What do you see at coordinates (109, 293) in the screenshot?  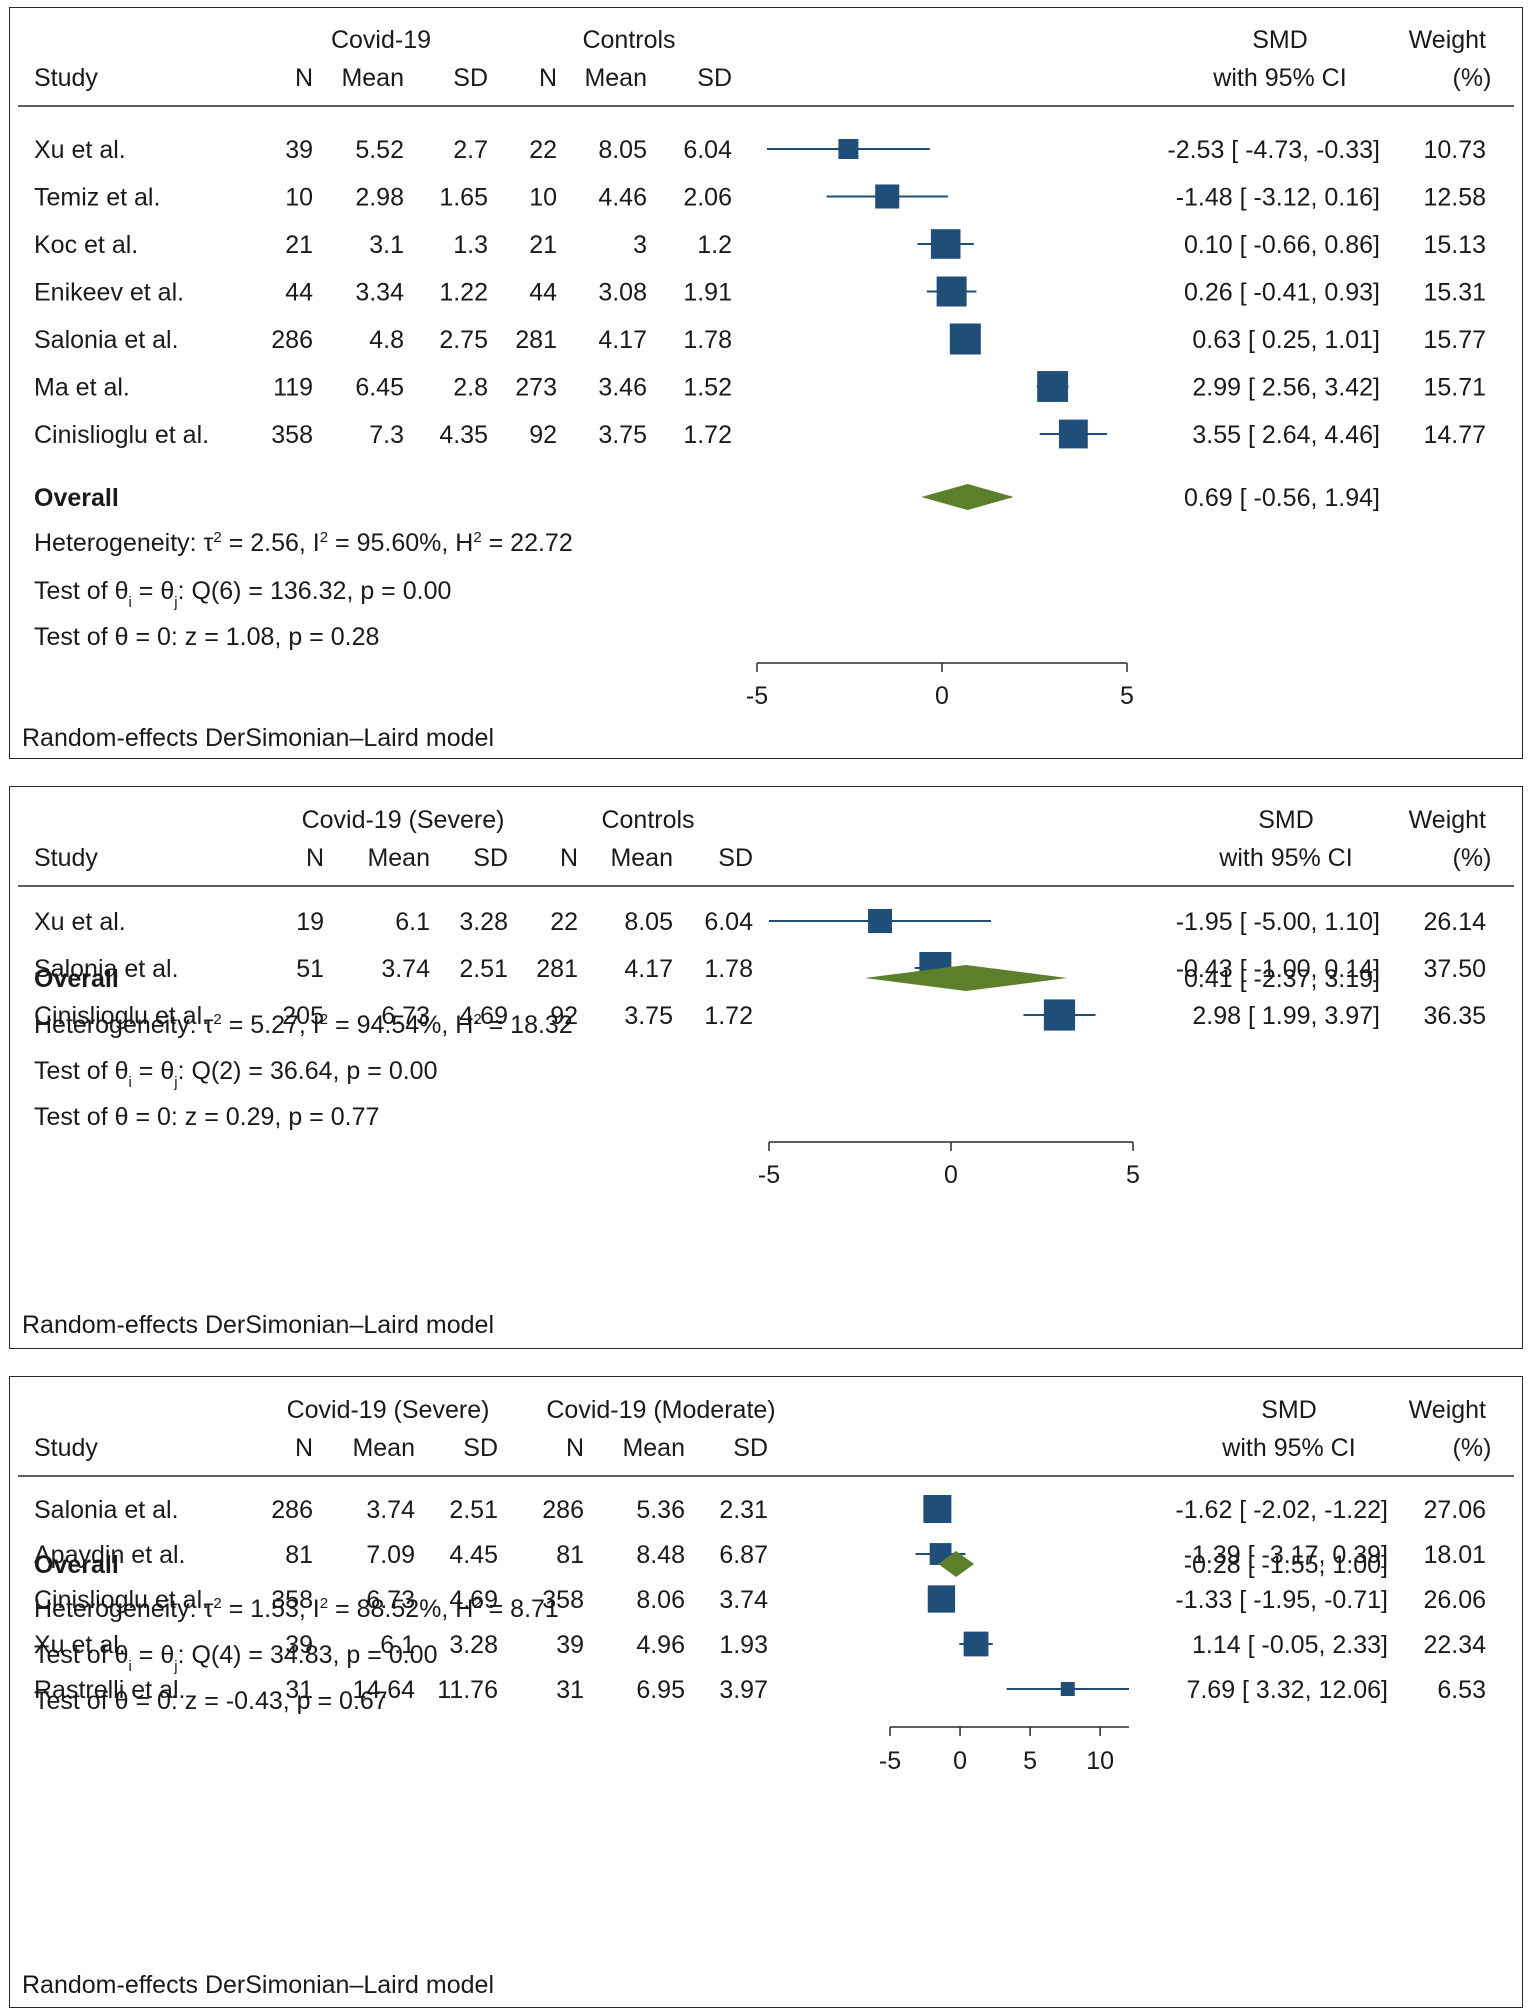 I see `study-name: Enikeev et al.` at bounding box center [109, 293].